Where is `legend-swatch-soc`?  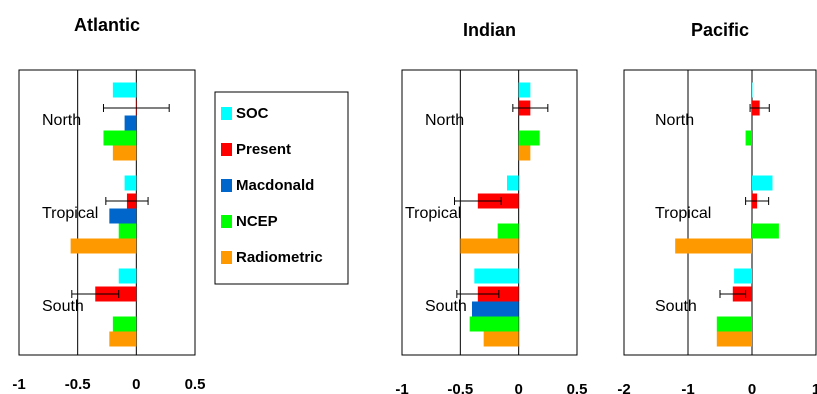 legend-swatch-soc is located at coordinates (226, 113).